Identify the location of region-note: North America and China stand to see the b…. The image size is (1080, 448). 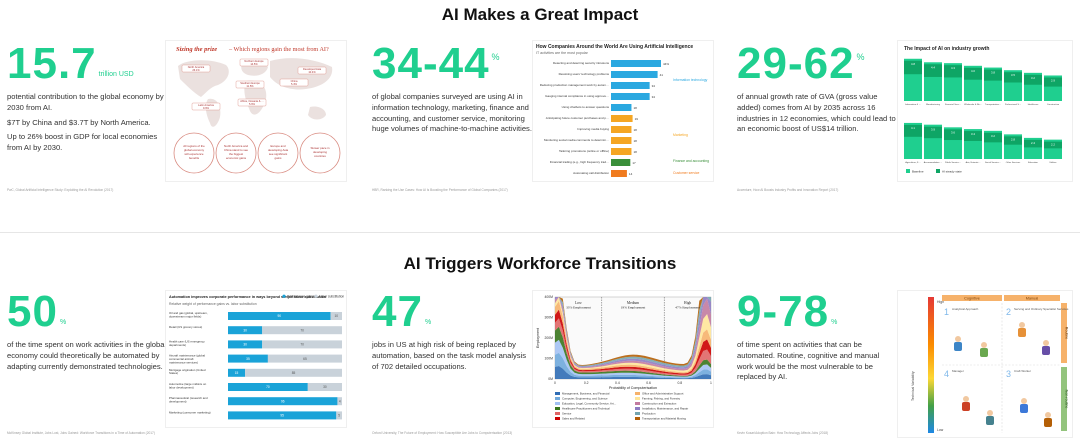
(236, 152).